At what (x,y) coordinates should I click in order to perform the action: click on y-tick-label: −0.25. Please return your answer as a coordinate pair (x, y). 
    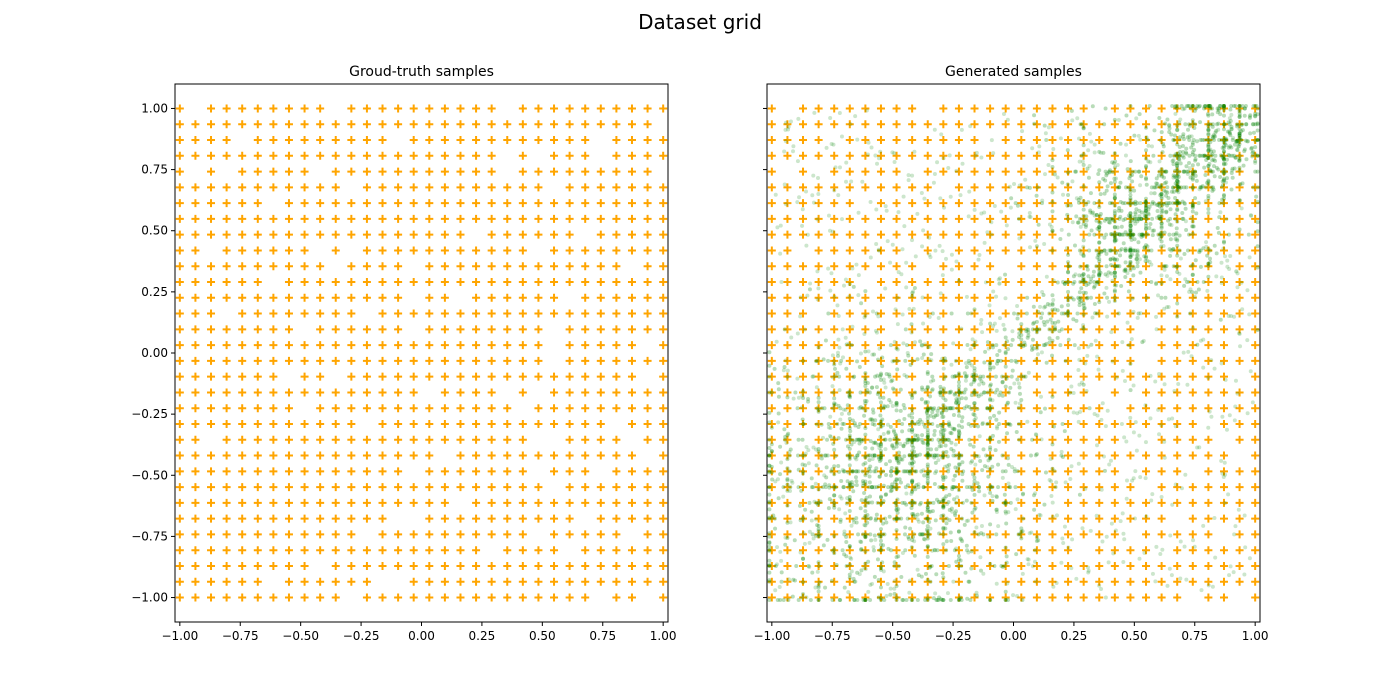
    Looking at the image, I should click on (149, 414).